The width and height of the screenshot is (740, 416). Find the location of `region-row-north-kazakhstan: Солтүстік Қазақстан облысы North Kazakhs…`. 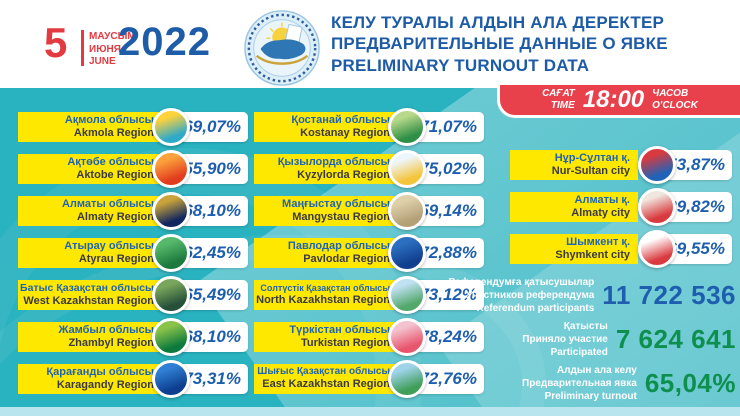

region-row-north-kazakhstan: Солтүстік Қазақстан облысы North Kazakhs… is located at coordinates (369, 295).